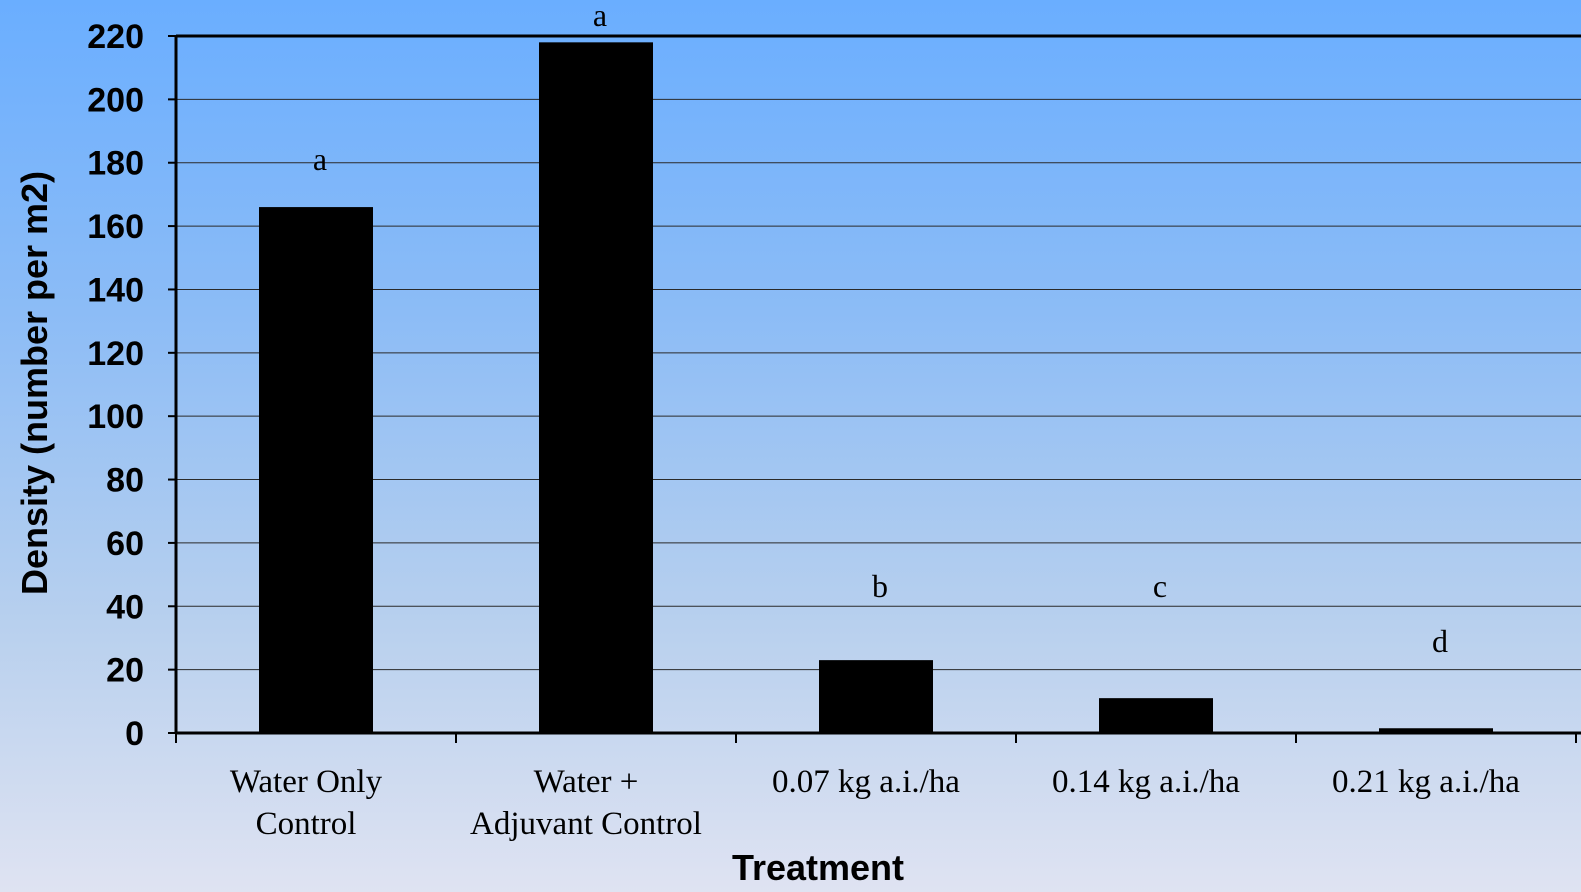 The image size is (1581, 892). I want to click on y-tick-label: 0, so click(134, 734).